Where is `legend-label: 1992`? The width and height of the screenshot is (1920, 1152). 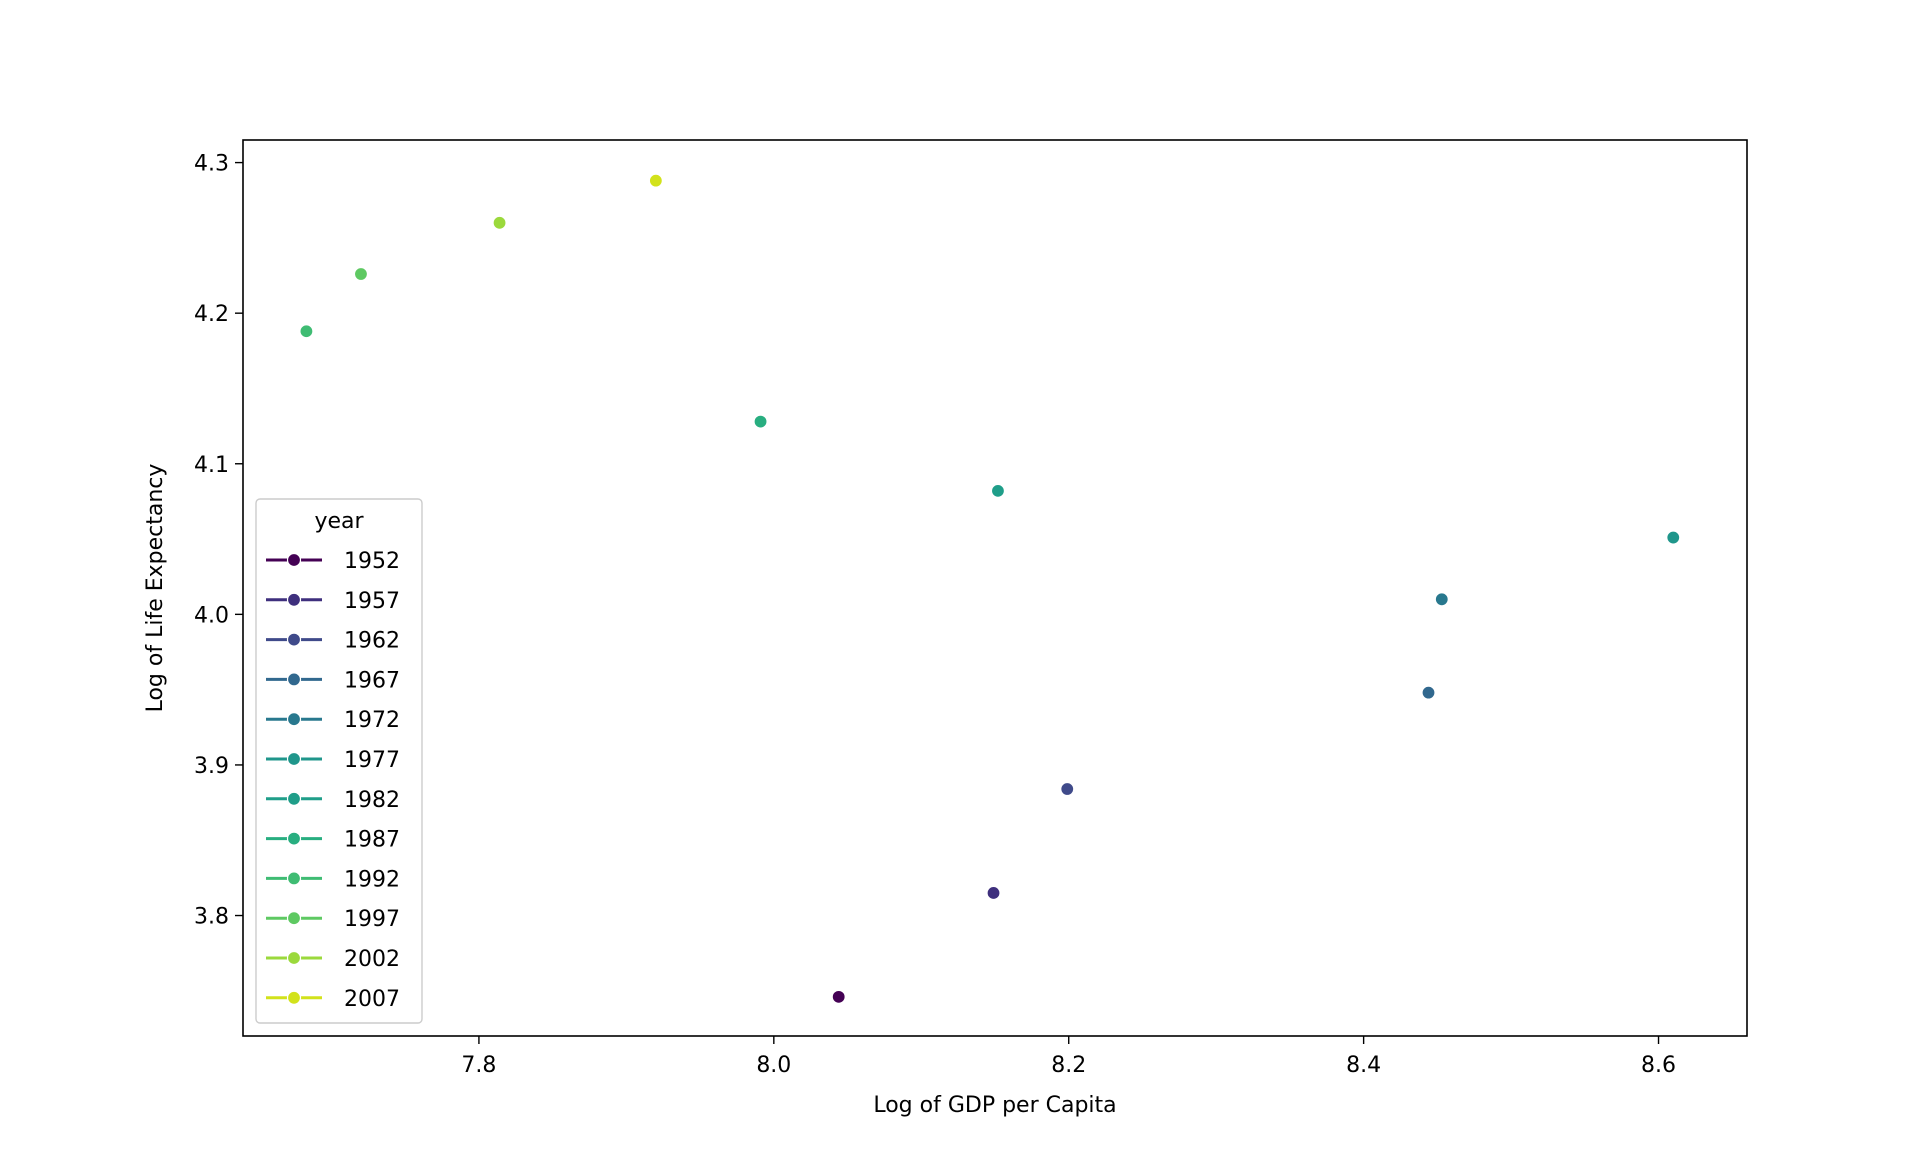 legend-label: 1992 is located at coordinates (372, 879).